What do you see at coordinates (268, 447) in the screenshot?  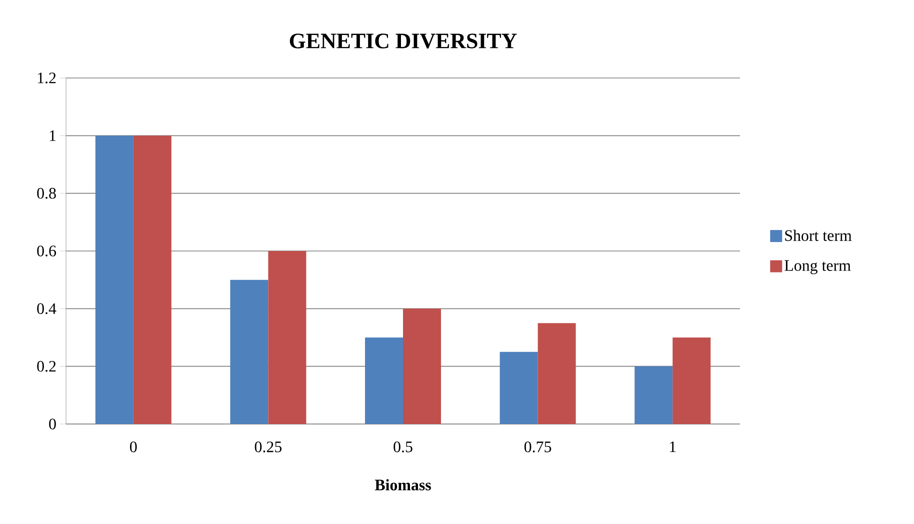 I see `x-tick-label: 0.25` at bounding box center [268, 447].